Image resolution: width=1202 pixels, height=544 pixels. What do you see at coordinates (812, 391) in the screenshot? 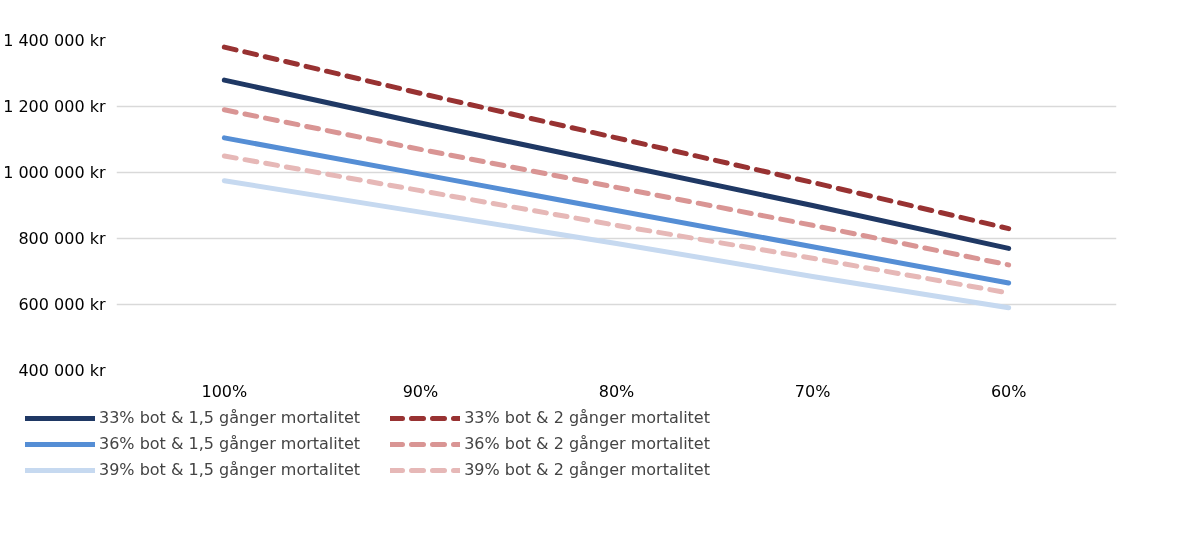
I see `x-tick-label: 70%` at bounding box center [812, 391].